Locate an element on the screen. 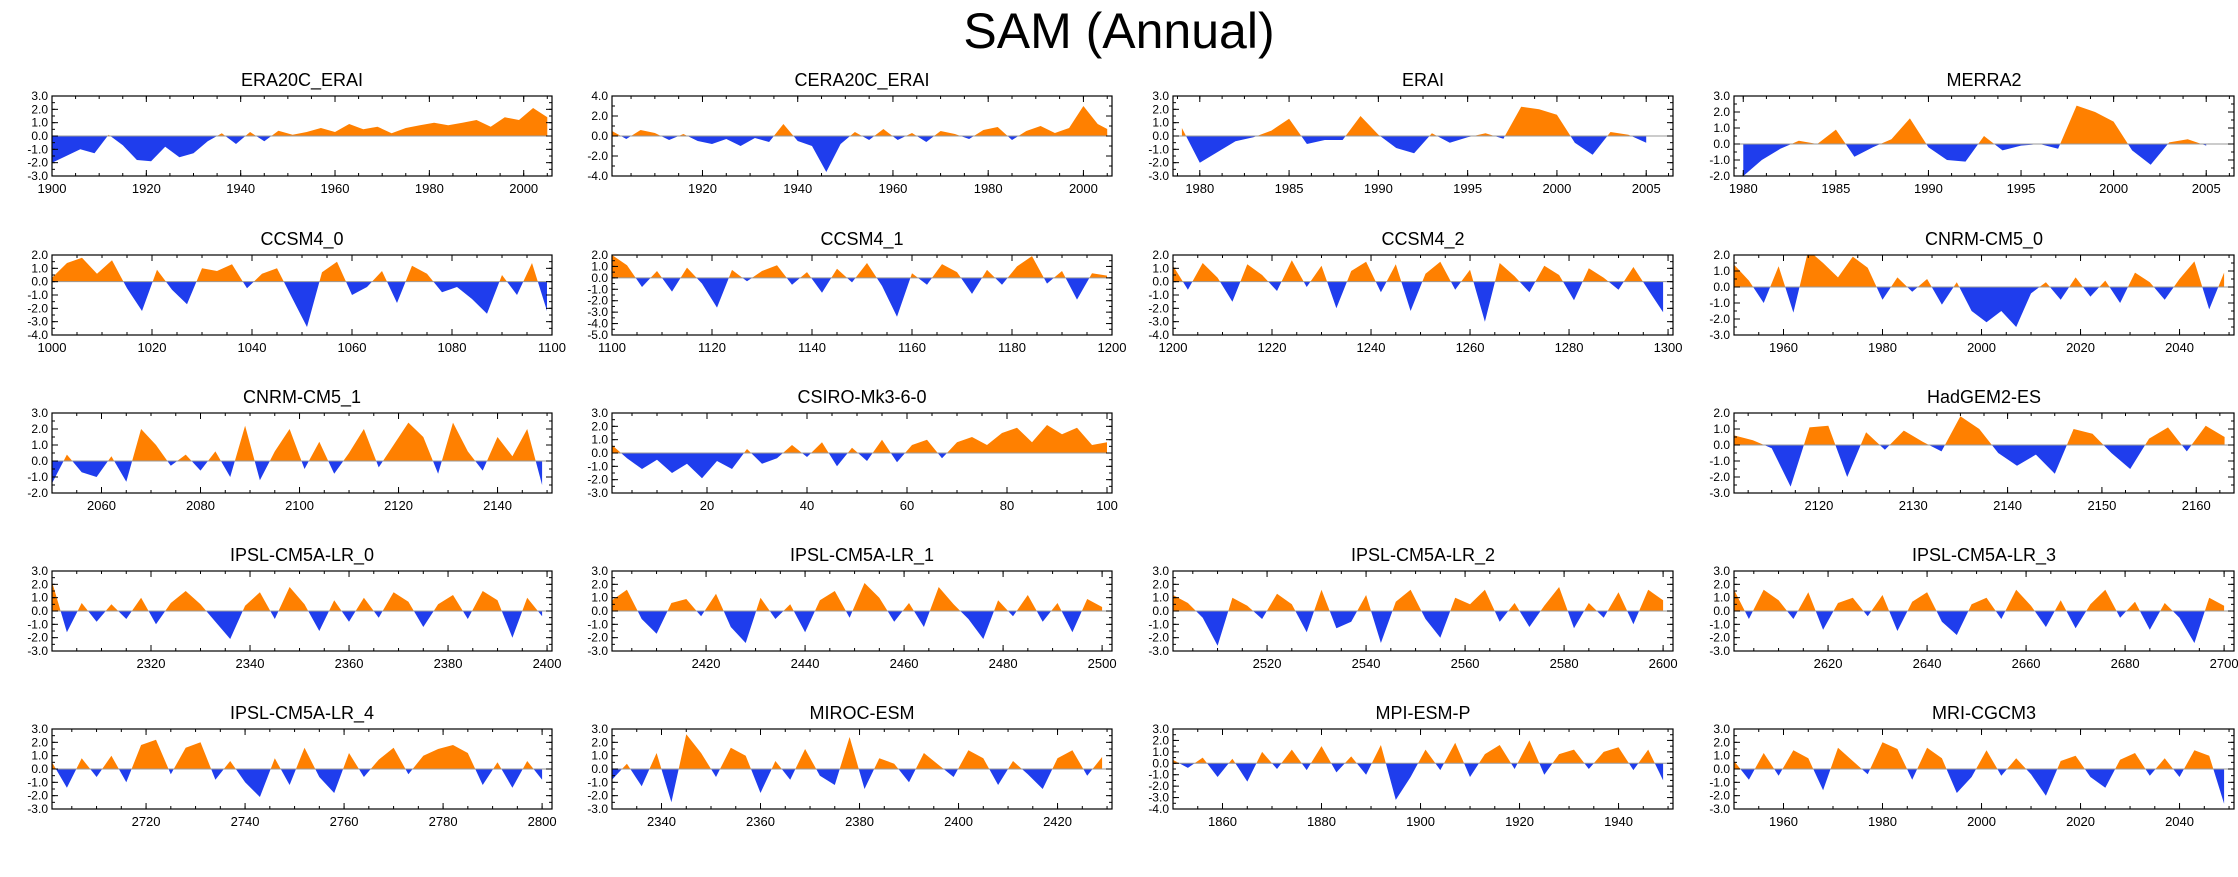 This screenshot has width=2238, height=877. x-tick-label: 1020 is located at coordinates (152, 347).